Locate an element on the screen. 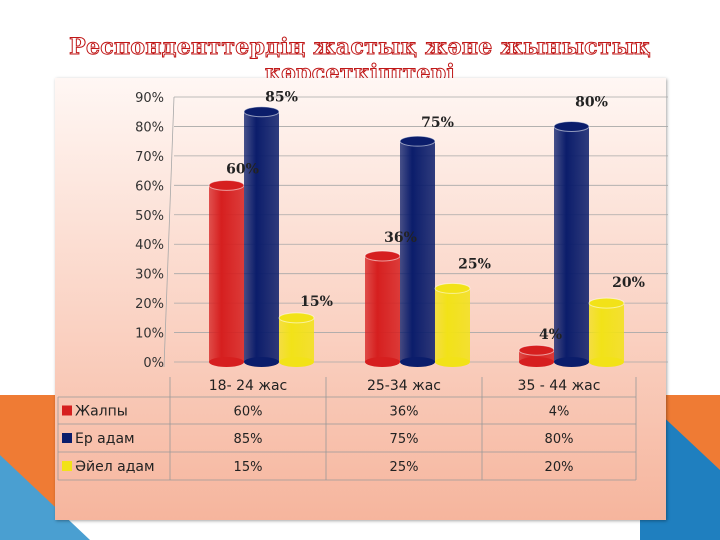 This screenshot has height=540, width=720. data-label: 15% is located at coordinates (316, 302).